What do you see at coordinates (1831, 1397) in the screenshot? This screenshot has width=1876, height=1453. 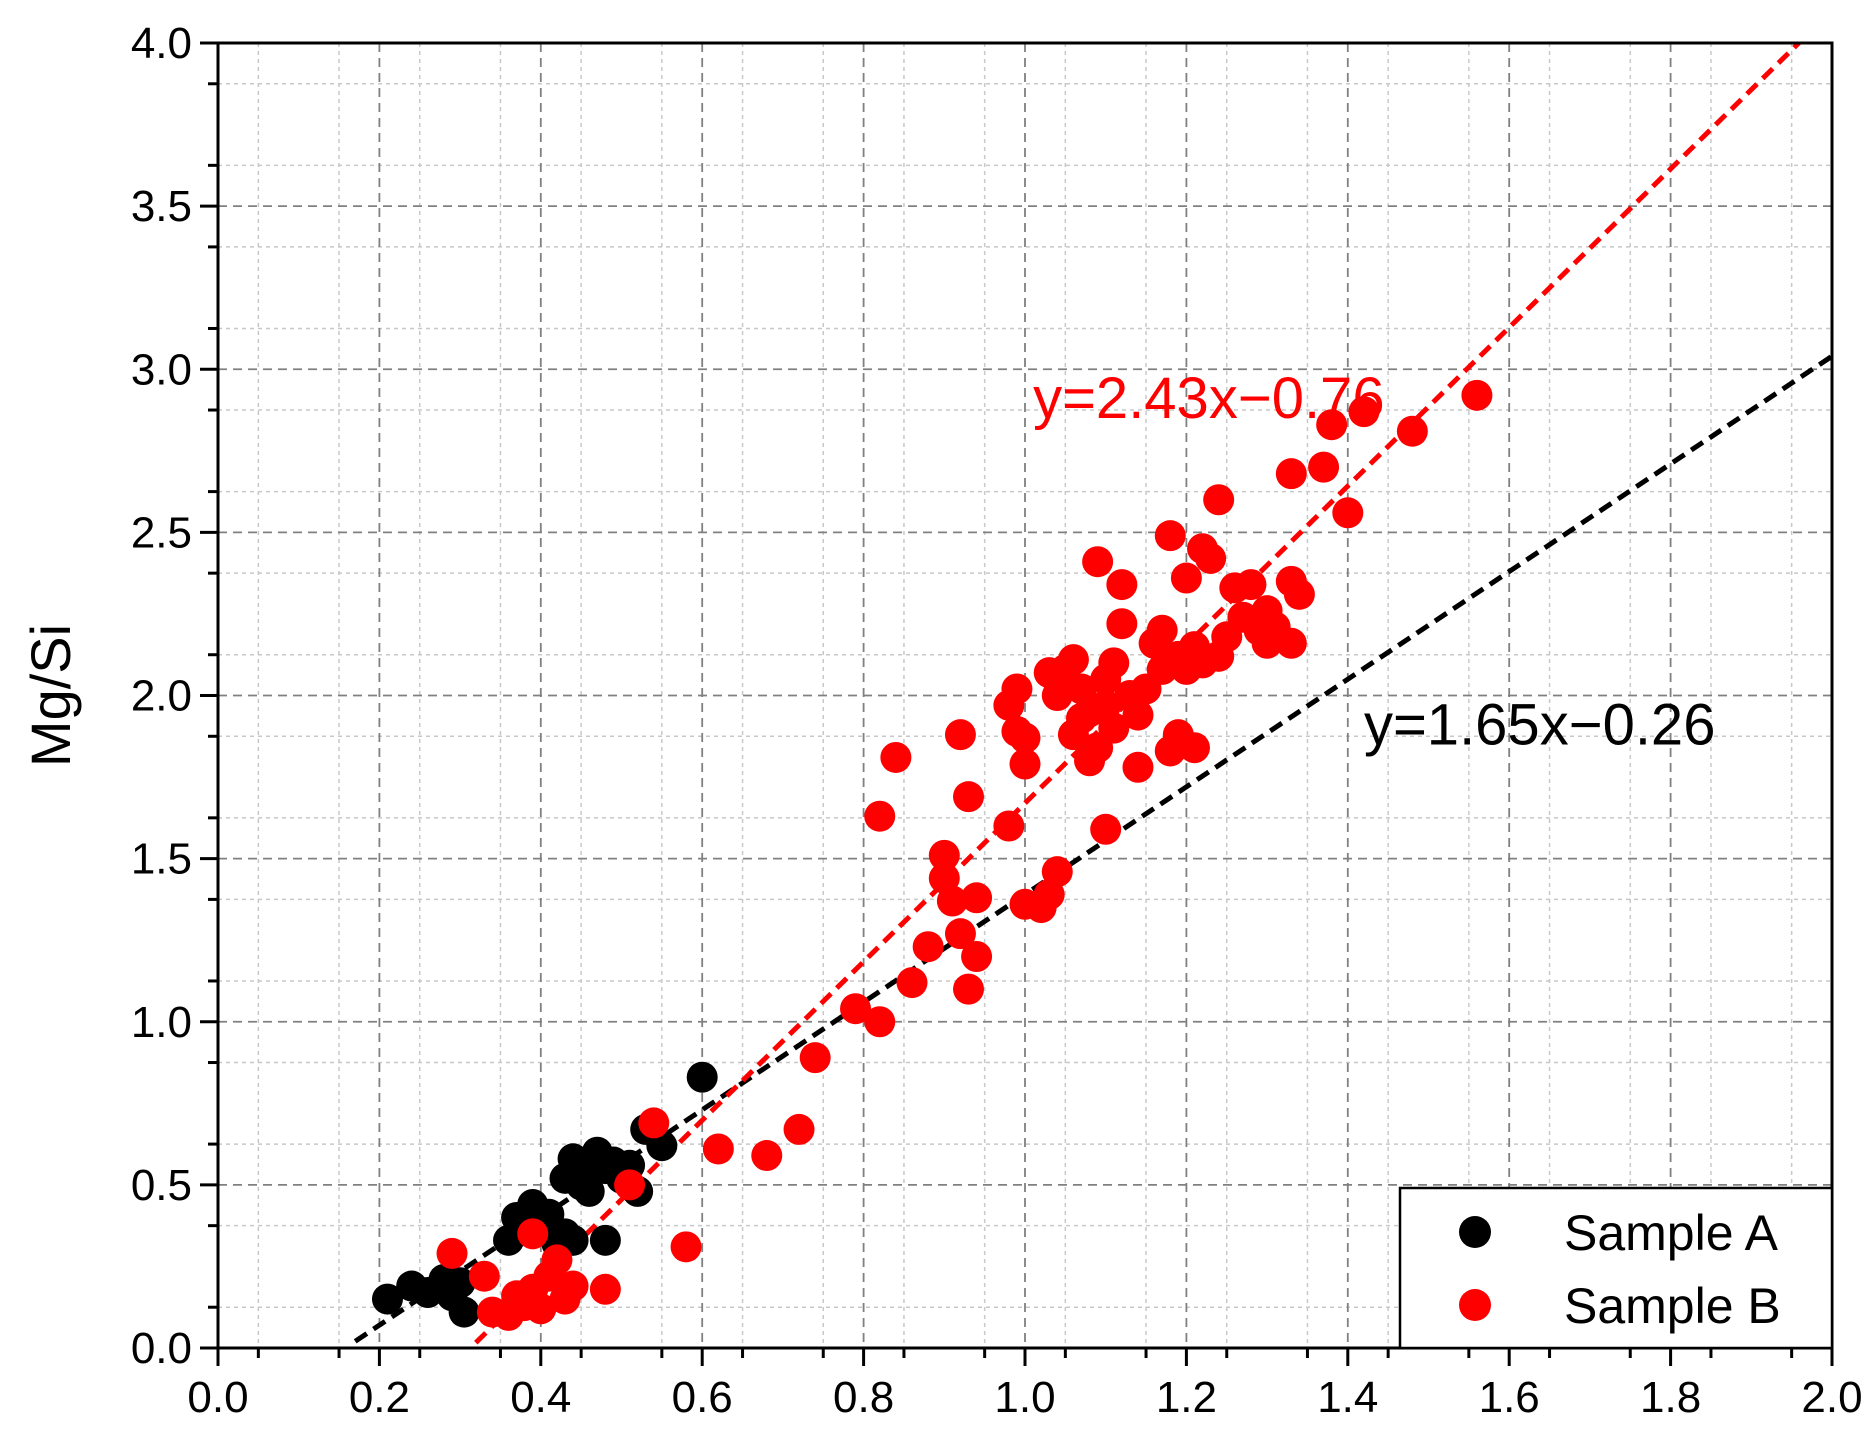 I see `x-tick-label: 2.0` at bounding box center [1831, 1397].